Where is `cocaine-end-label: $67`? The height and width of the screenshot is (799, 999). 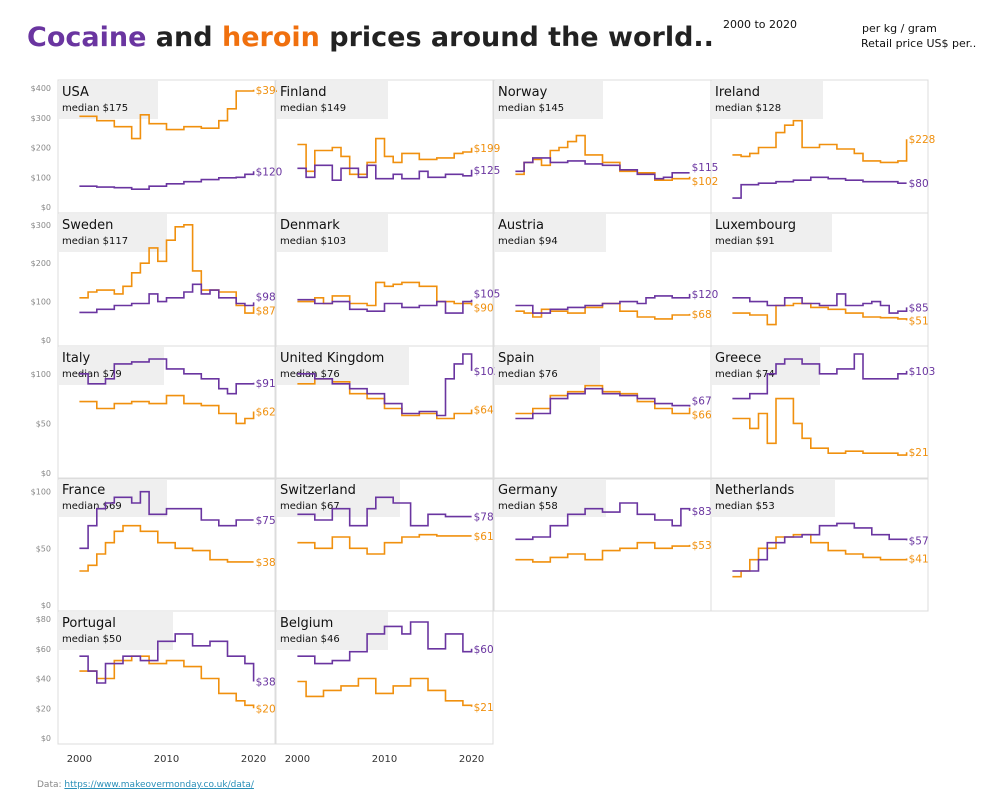
cocaine-end-label: $67 is located at coordinates (702, 402).